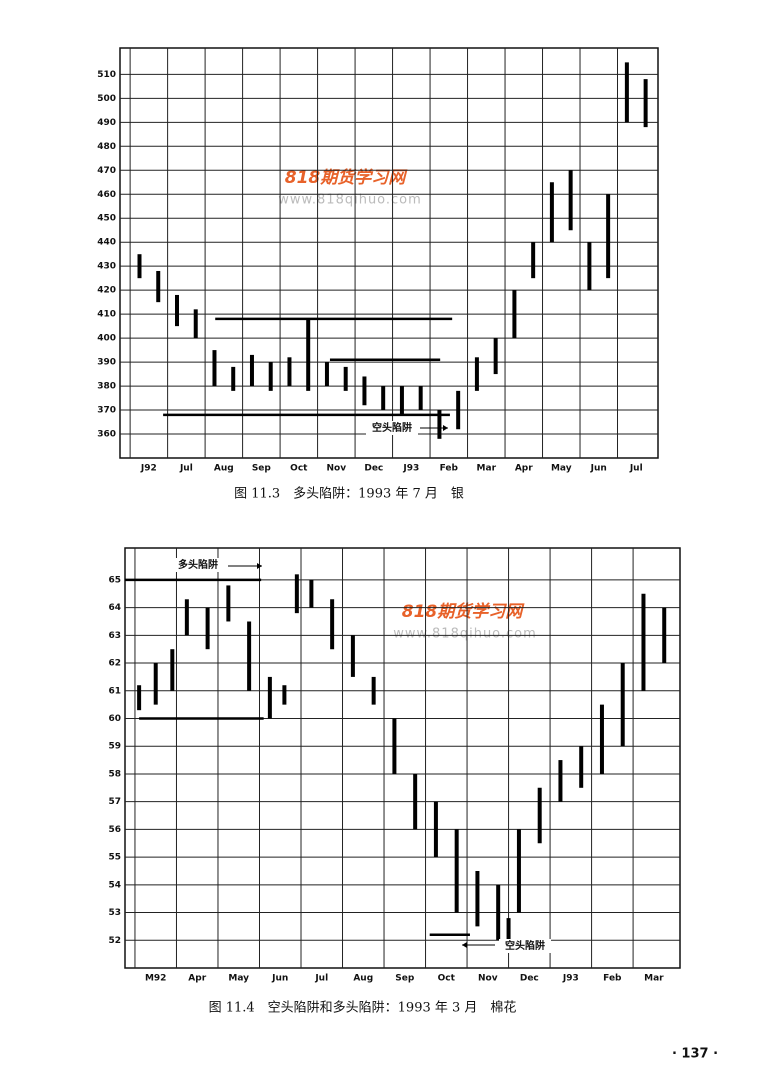  I want to click on y-tick-label: 440, so click(106, 243).